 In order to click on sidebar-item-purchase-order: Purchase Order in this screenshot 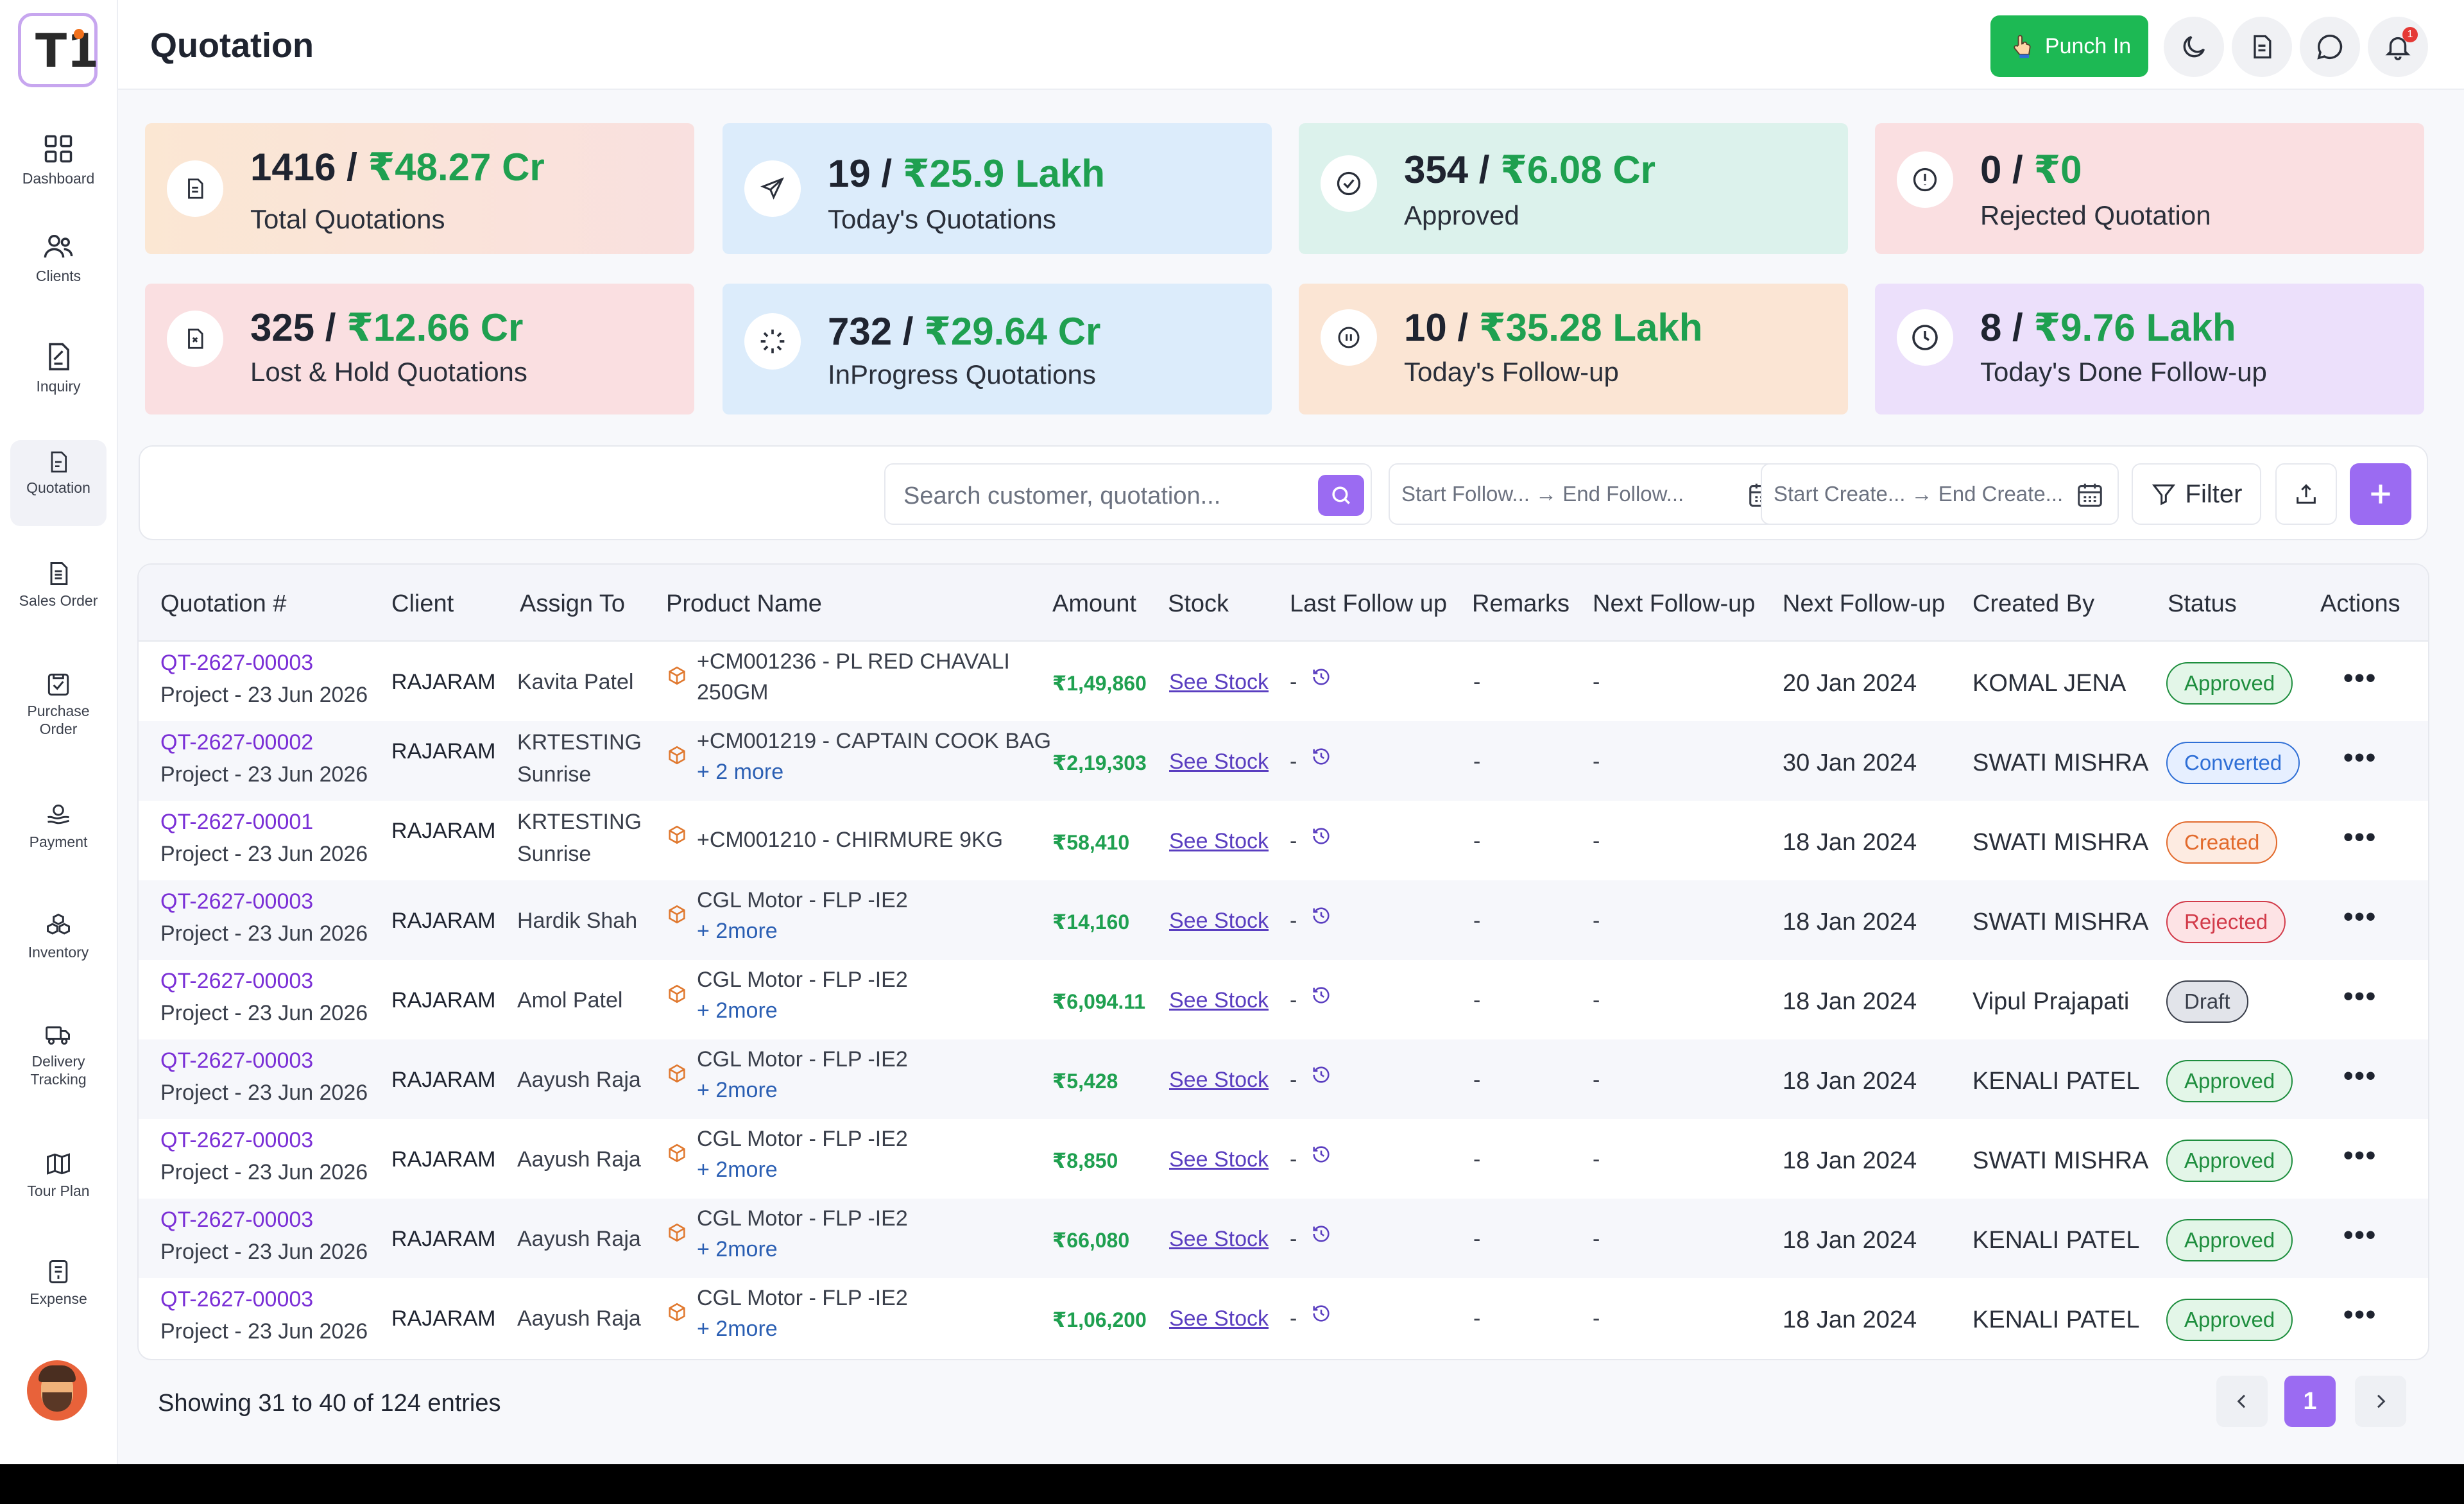, I will do `click(59, 704)`.